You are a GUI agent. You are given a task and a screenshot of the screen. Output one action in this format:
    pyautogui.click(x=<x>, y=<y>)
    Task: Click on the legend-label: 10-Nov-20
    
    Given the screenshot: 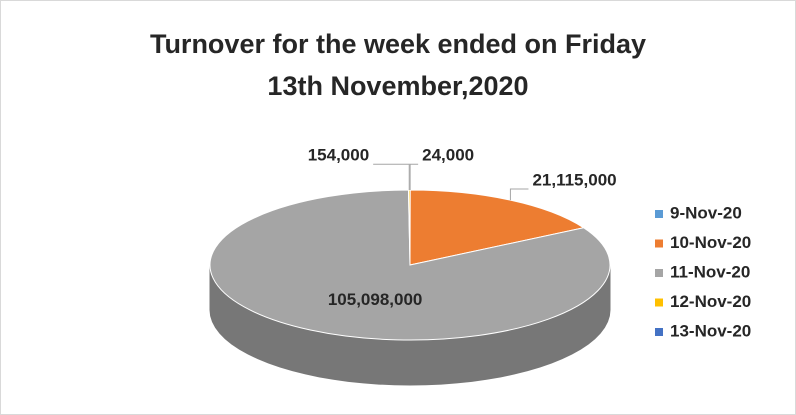 What is the action you would take?
    pyautogui.click(x=710, y=242)
    